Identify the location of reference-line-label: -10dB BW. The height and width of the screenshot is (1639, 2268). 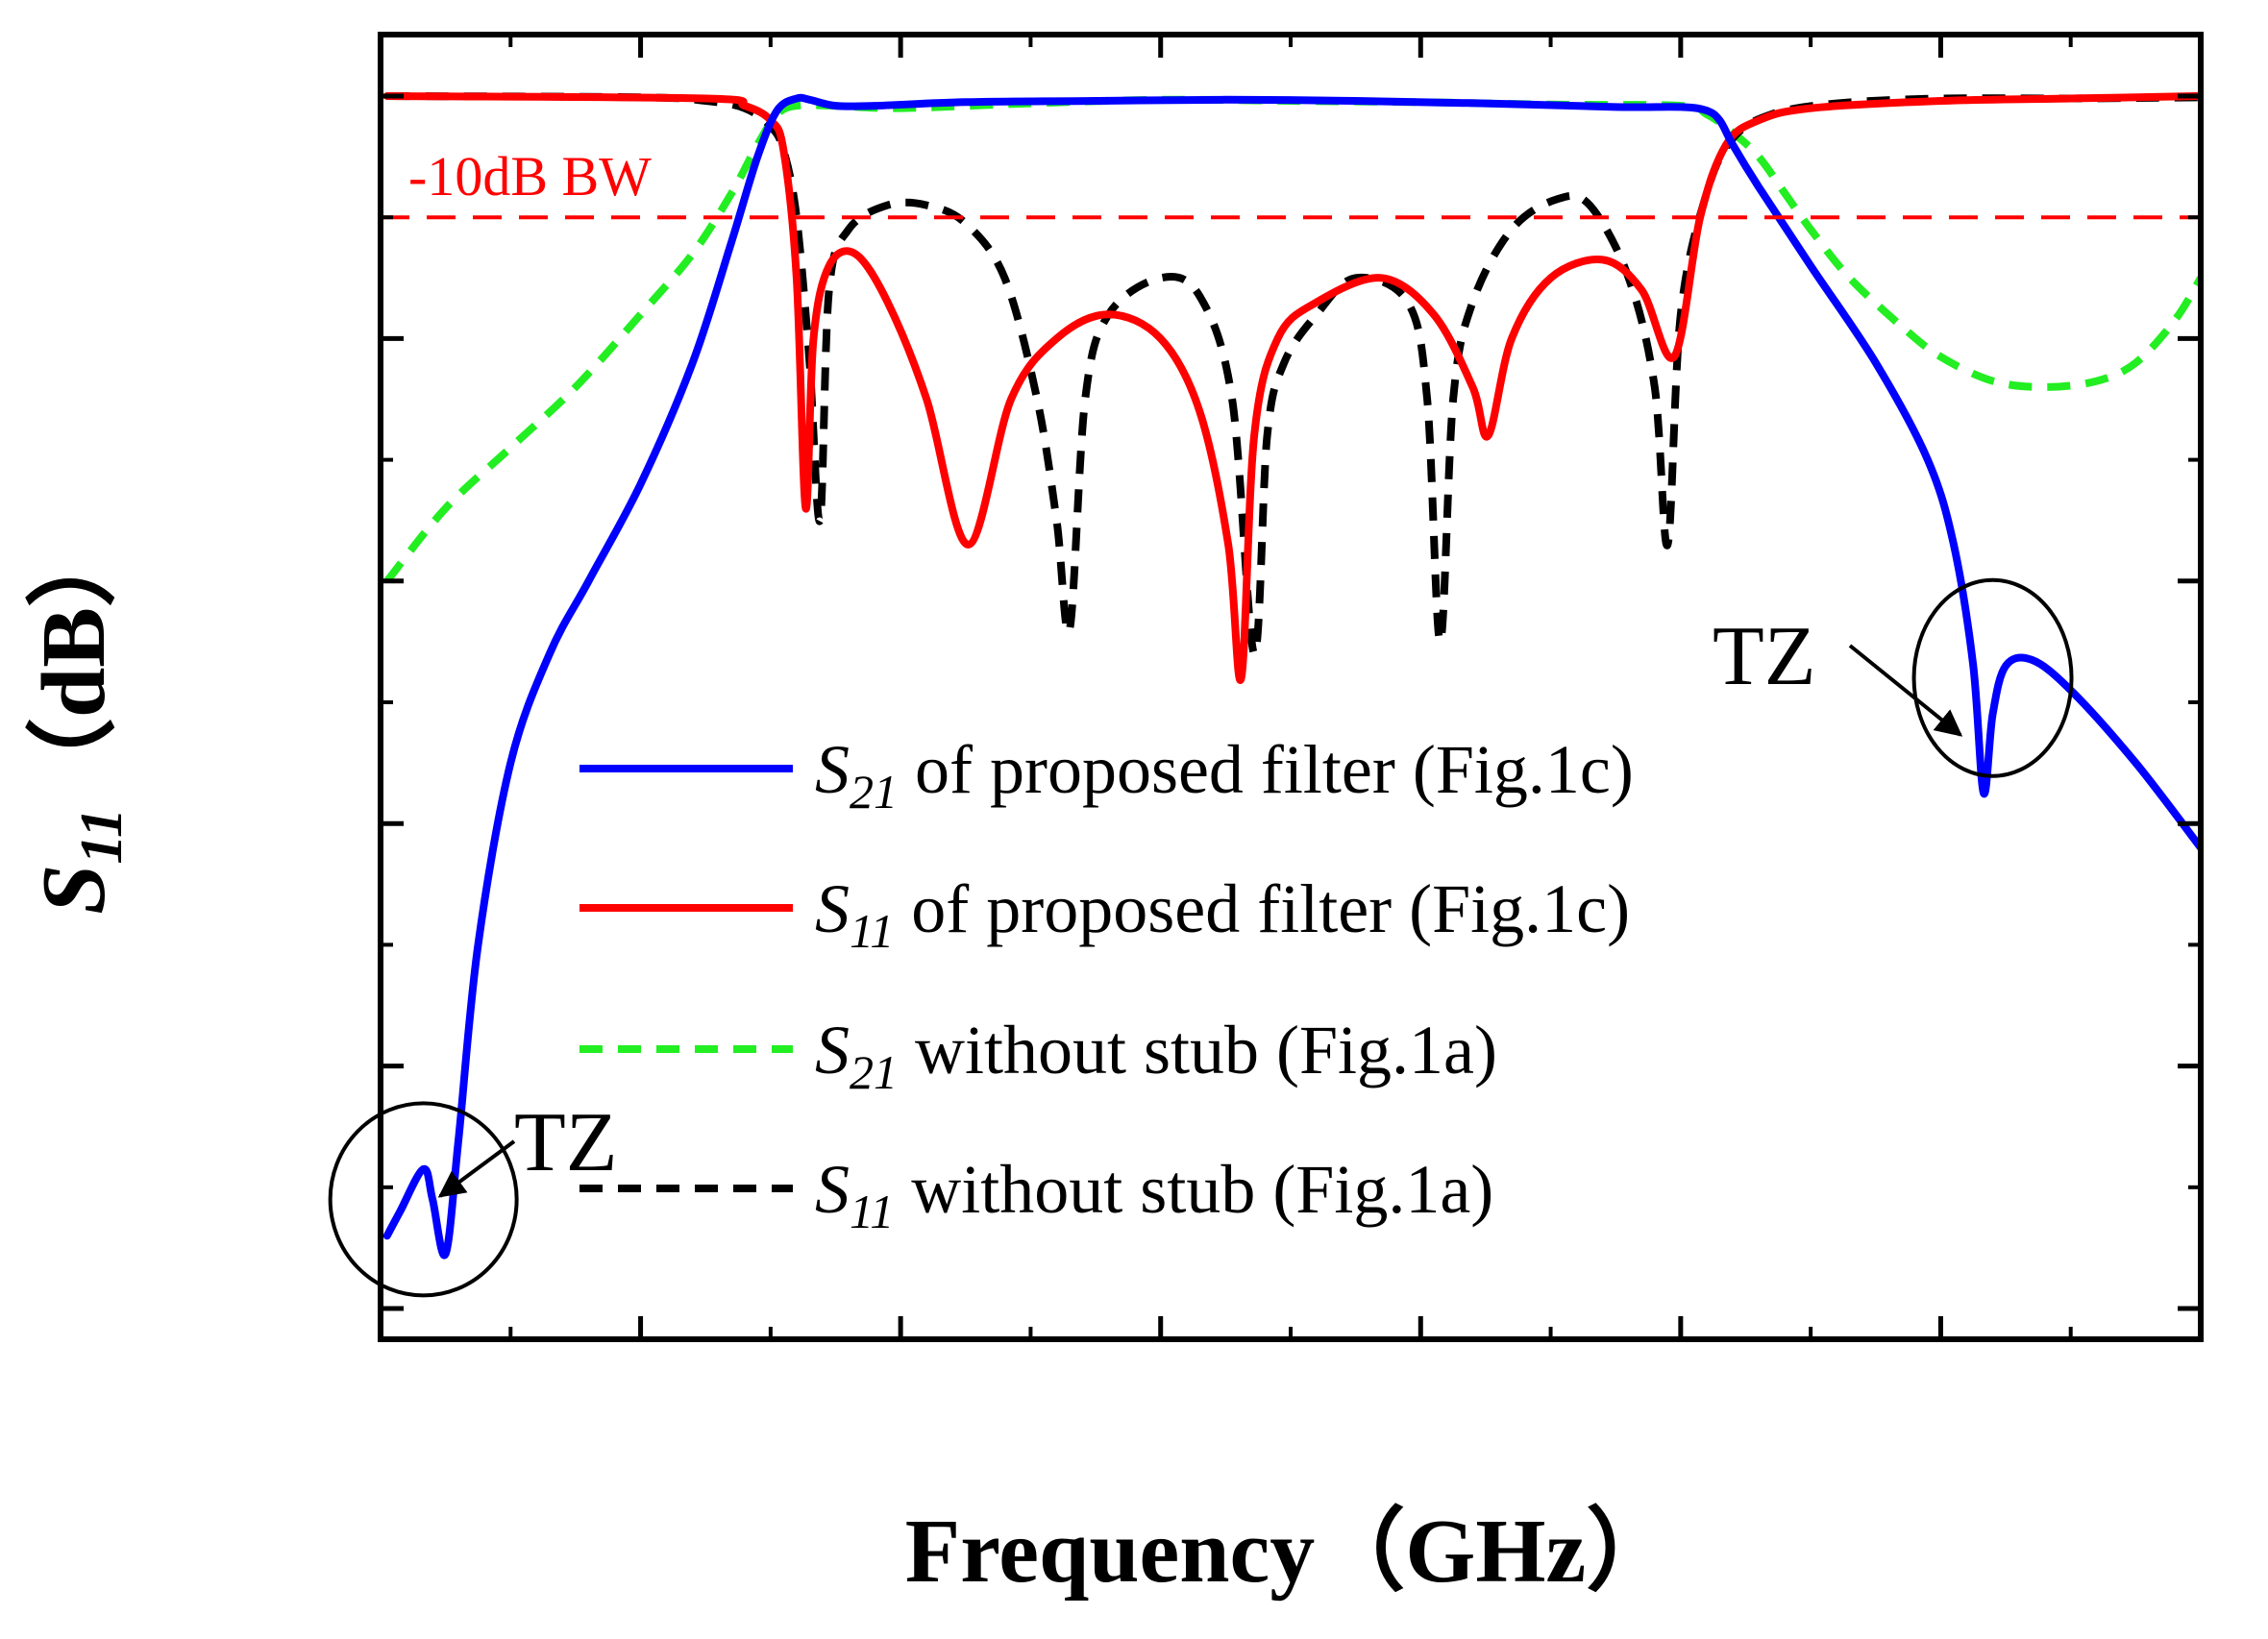
(530, 176).